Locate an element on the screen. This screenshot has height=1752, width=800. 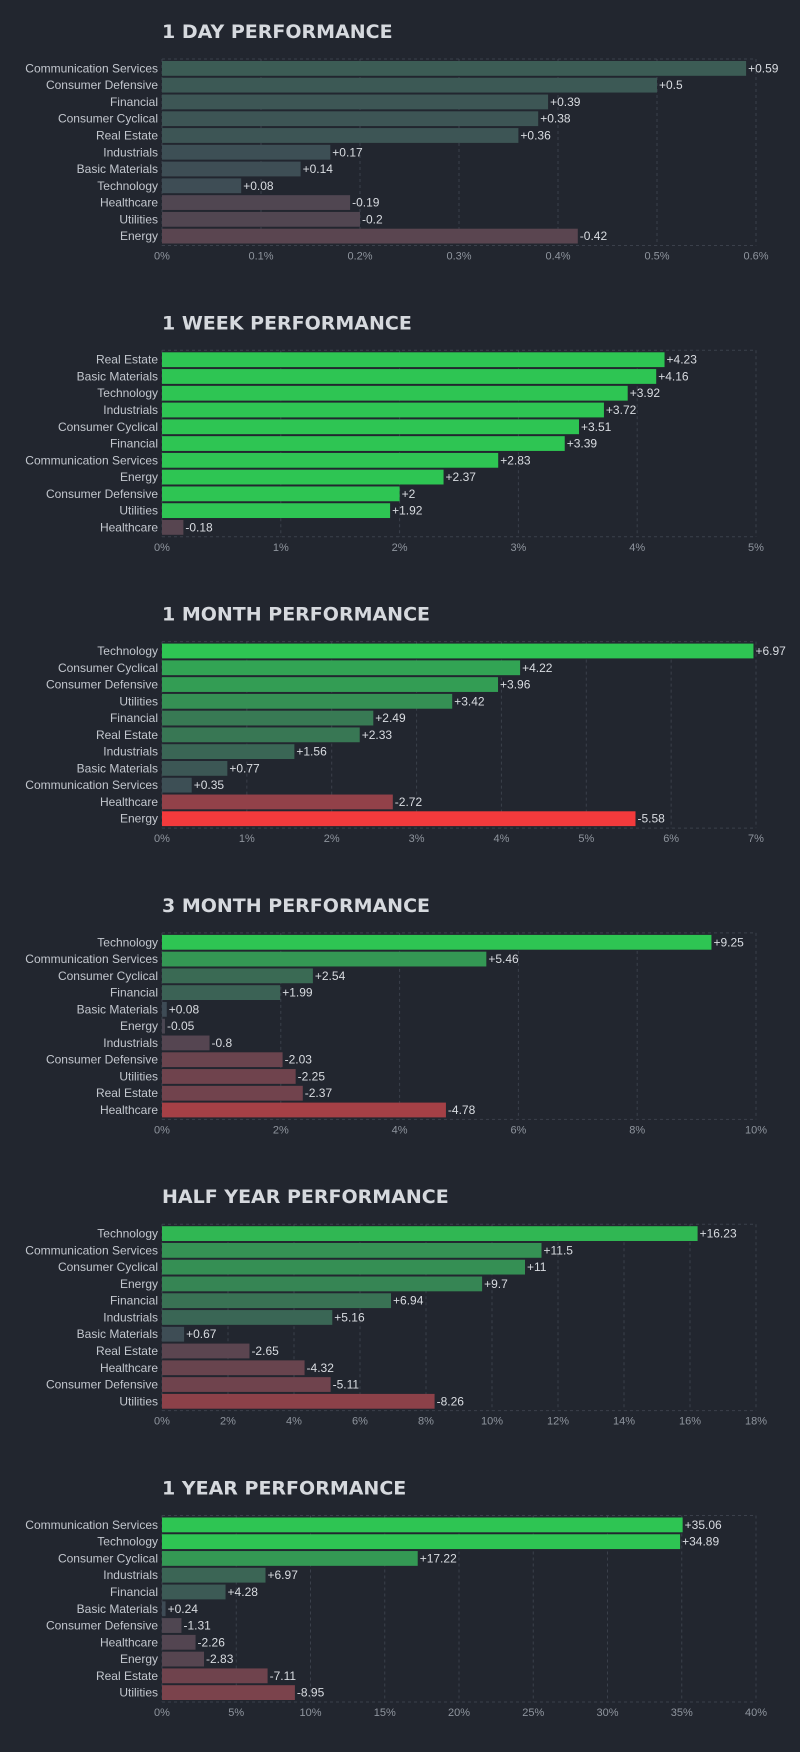
x-tick-label: 0.6% is located at coordinates (755, 256).